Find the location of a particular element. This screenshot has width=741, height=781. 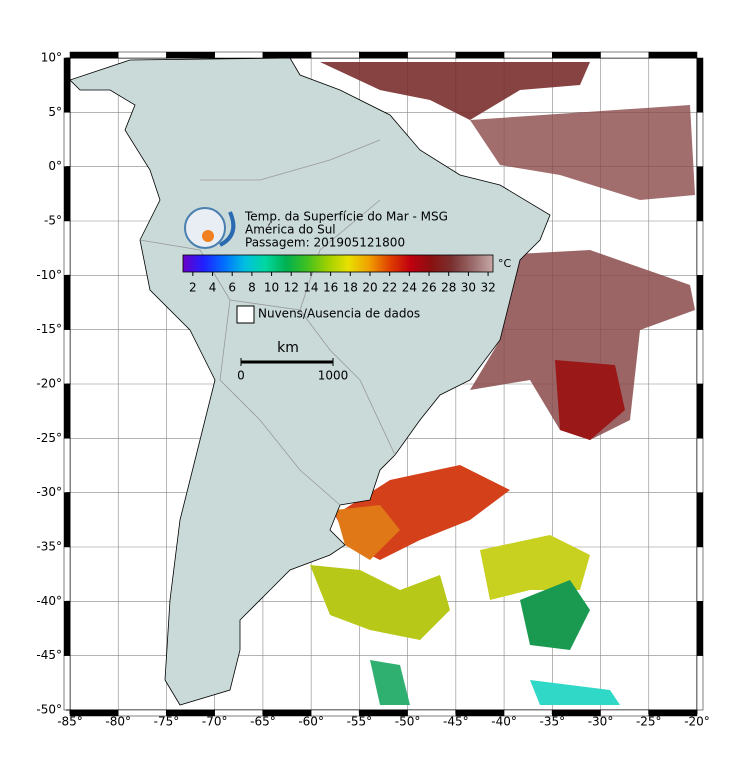

y-tick-label: -15° is located at coordinates (49, 329).